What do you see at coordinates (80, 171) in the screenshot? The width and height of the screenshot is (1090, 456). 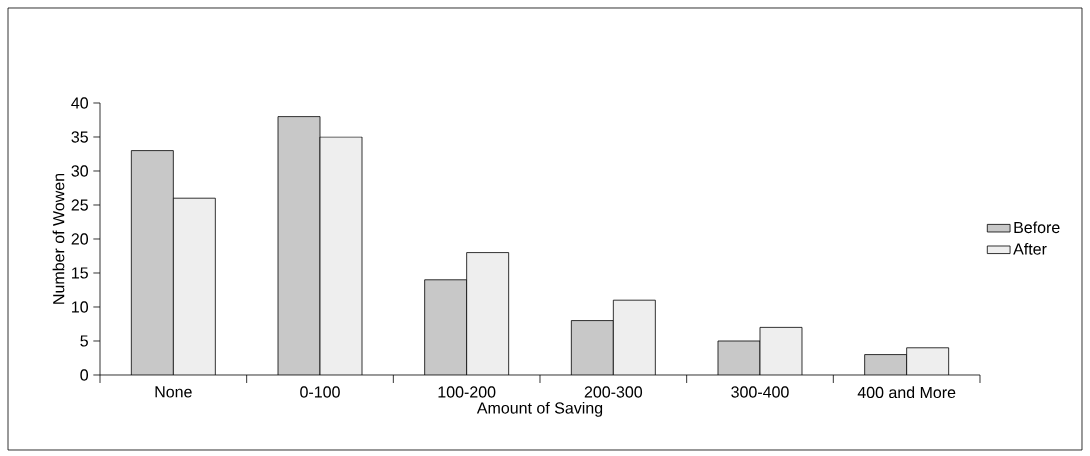 I see `y-tick-label: 30` at bounding box center [80, 171].